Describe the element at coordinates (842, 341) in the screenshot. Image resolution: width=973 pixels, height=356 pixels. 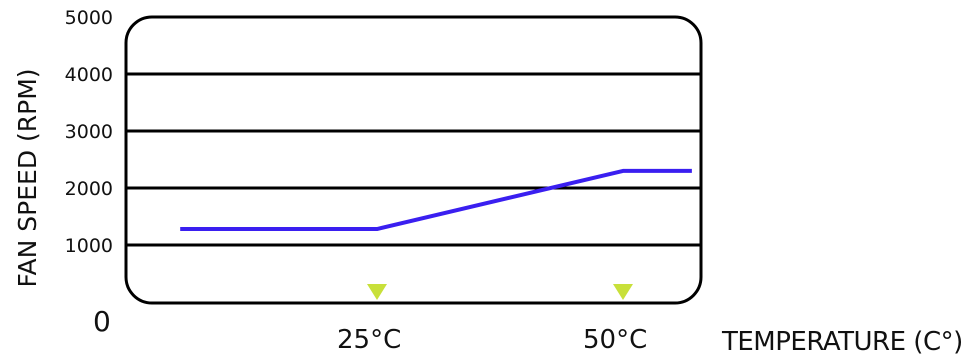
I see `x-axis-label: TEMPERATURE (C°)` at that location.